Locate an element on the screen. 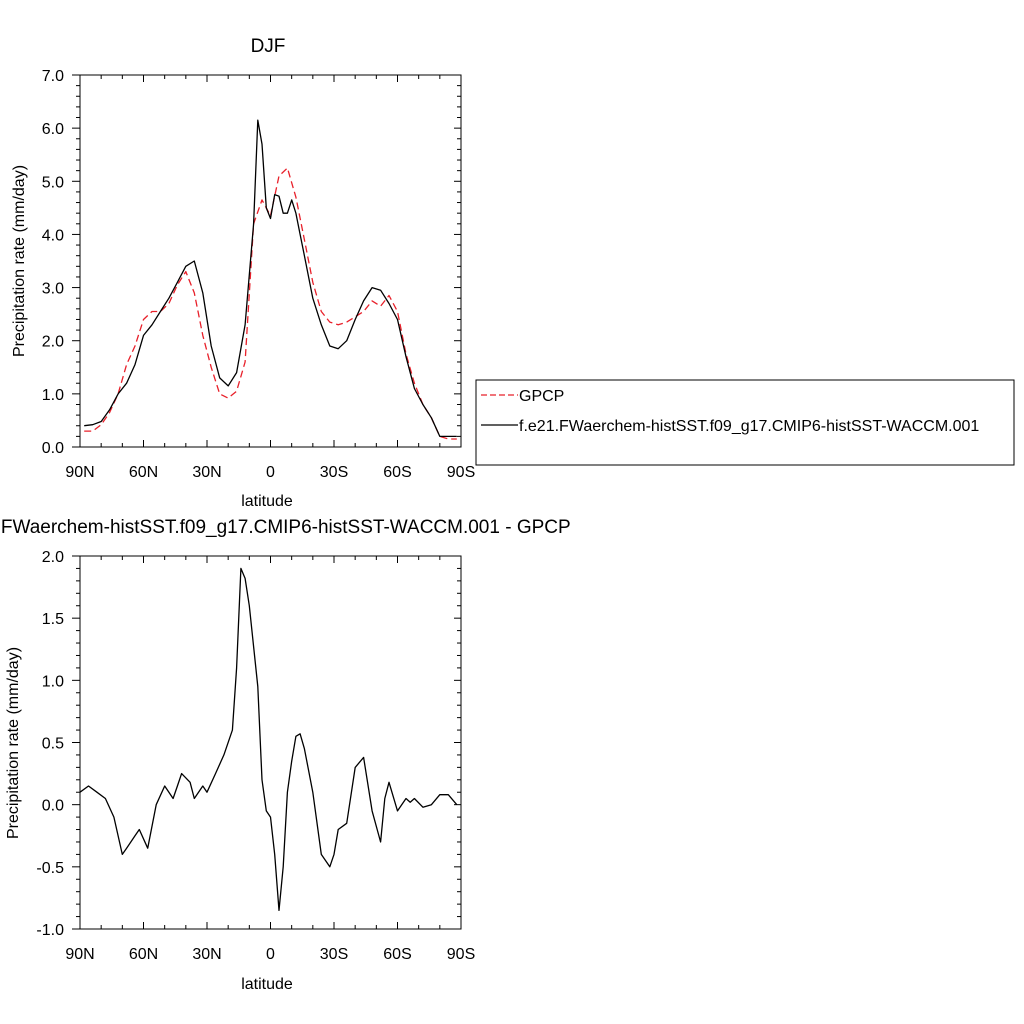 This screenshot has height=1024, width=1024. top-x-tick-labels: 90N 60N 30N 0 30S 60S 90S is located at coordinates (270, 472).